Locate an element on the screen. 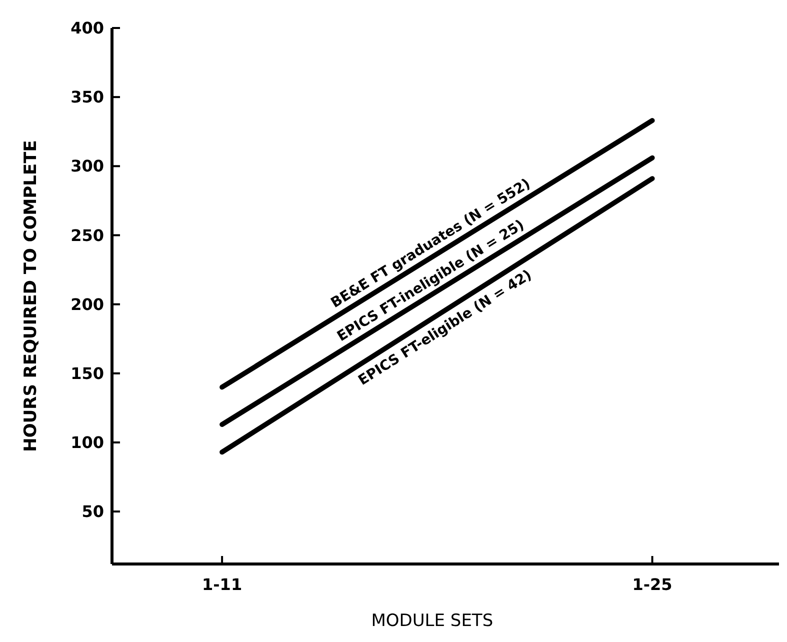 The height and width of the screenshot is (642, 787). y-tick-label: 200 is located at coordinates (87, 304).